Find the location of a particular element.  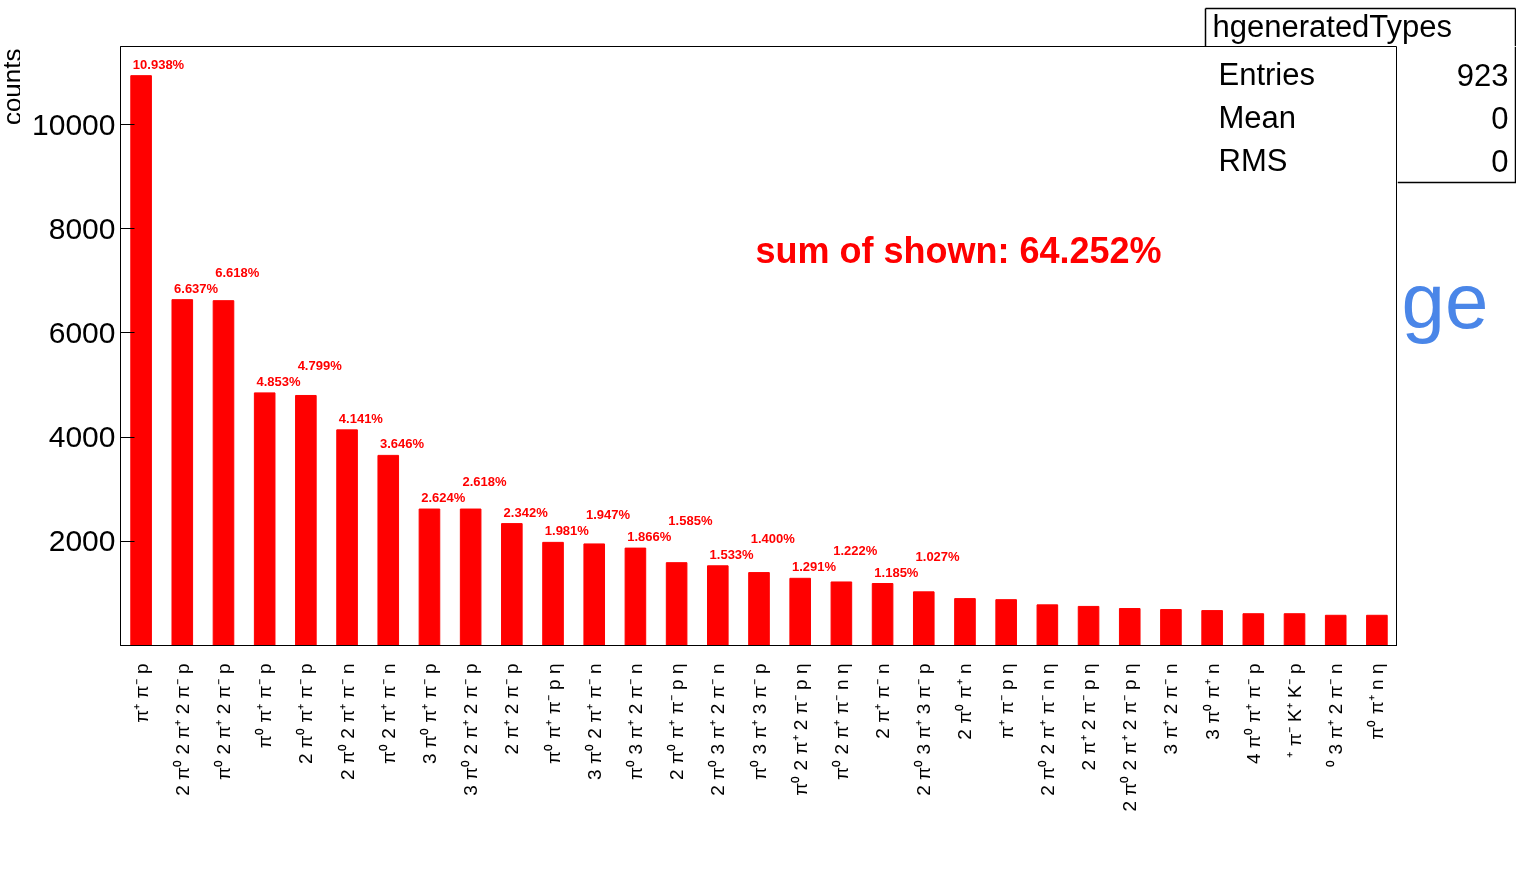

annotation: 4.799% is located at coordinates (320, 365).